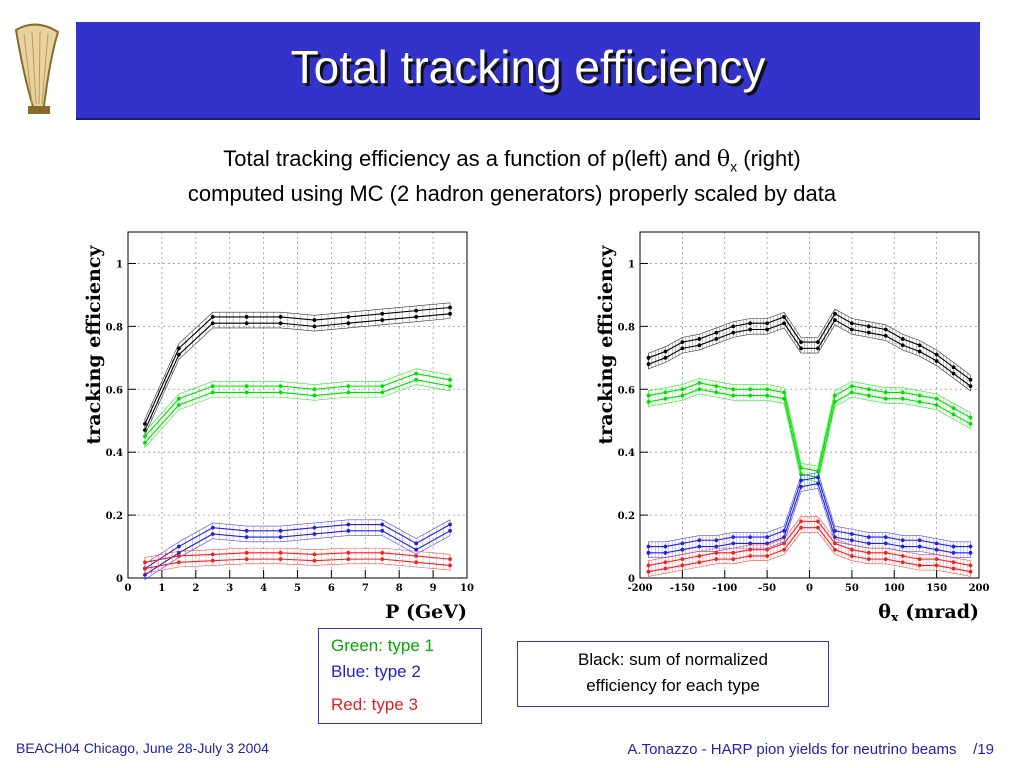  I want to click on y-tick-label-3: 0.6, so click(626, 390).